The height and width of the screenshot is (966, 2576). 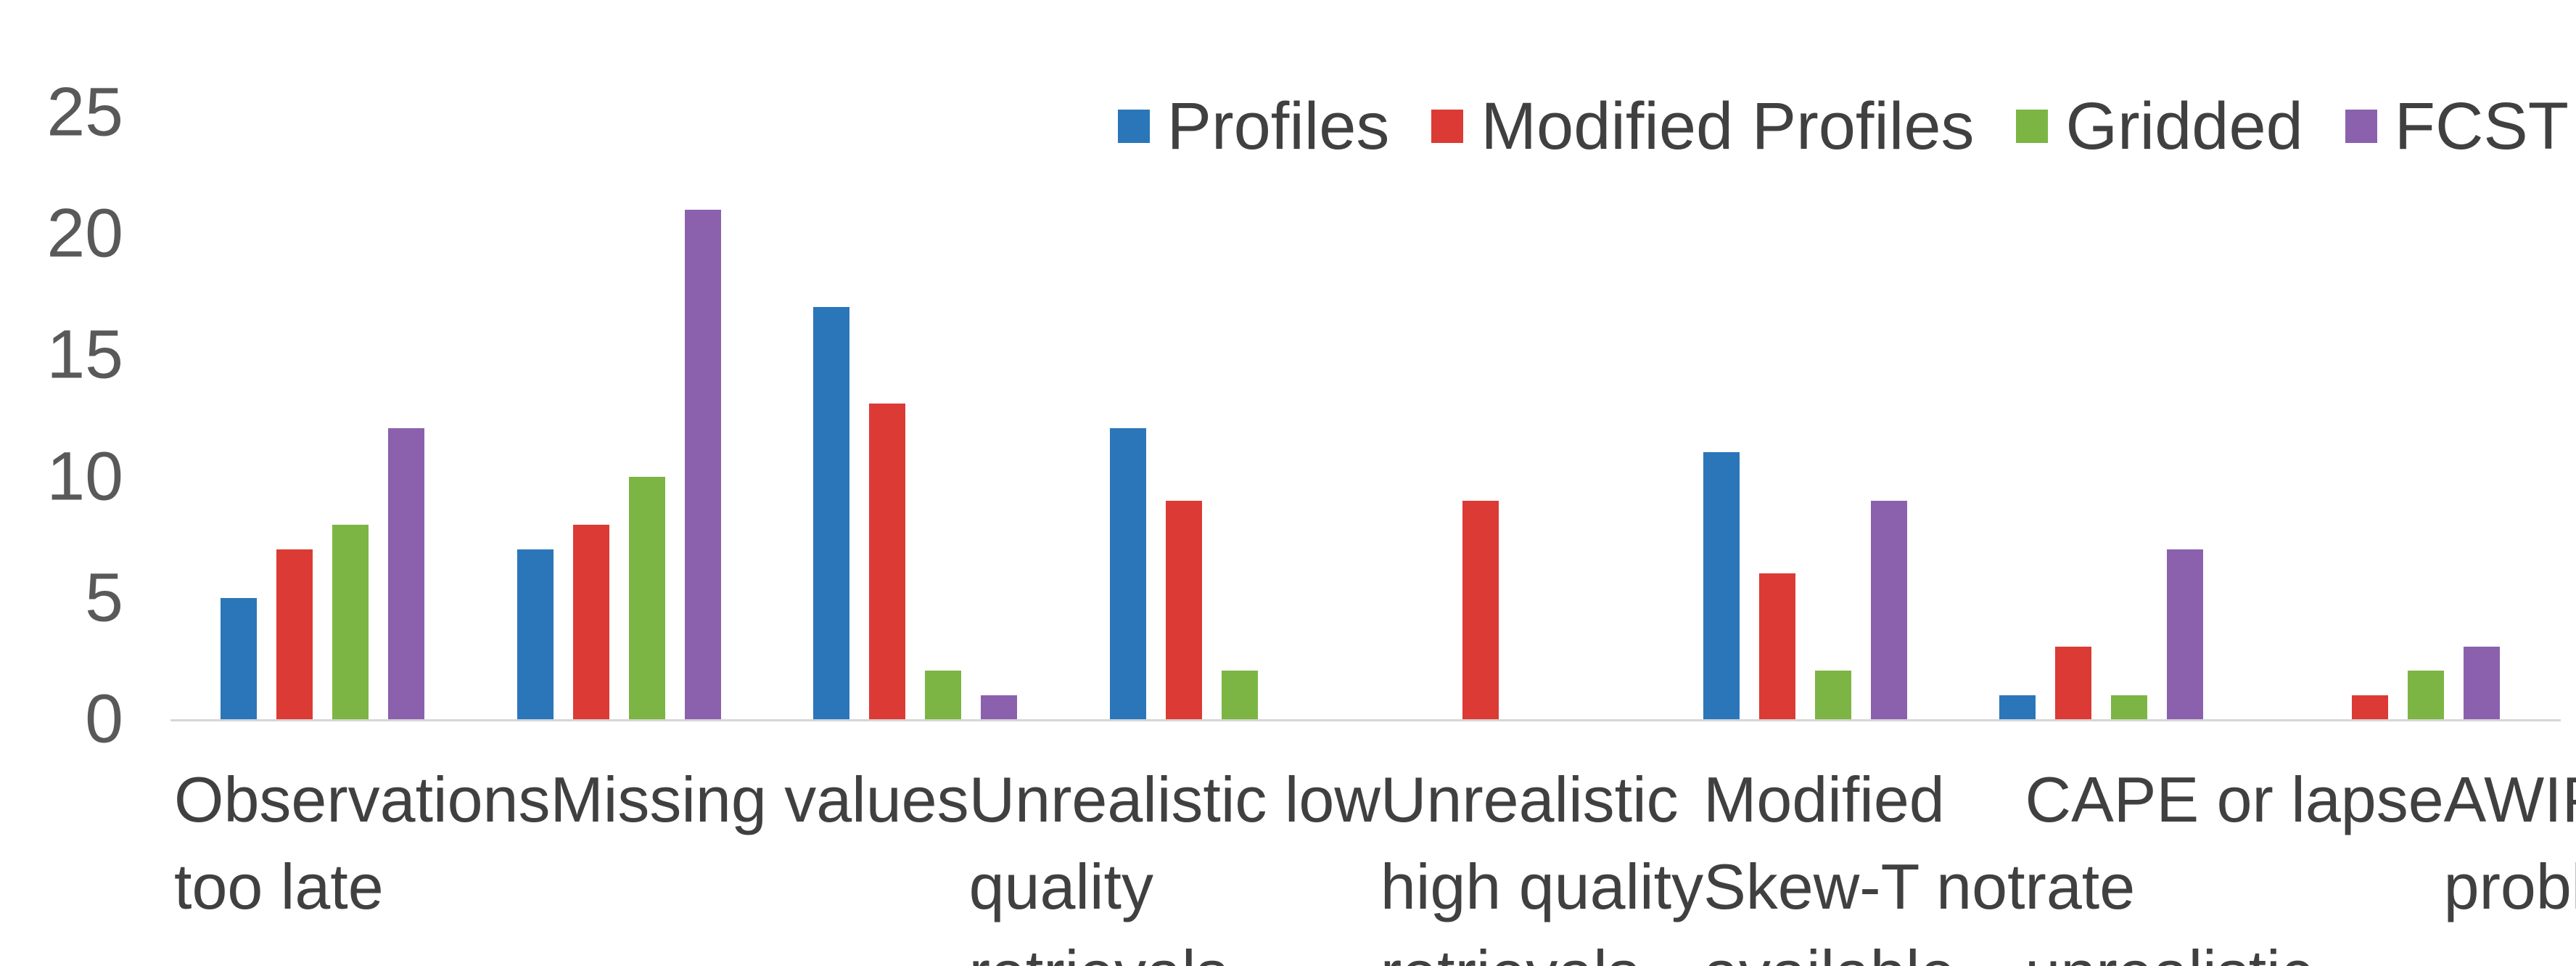 What do you see at coordinates (1864, 886) in the screenshot?
I see `category-label-line: Skew-T not` at bounding box center [1864, 886].